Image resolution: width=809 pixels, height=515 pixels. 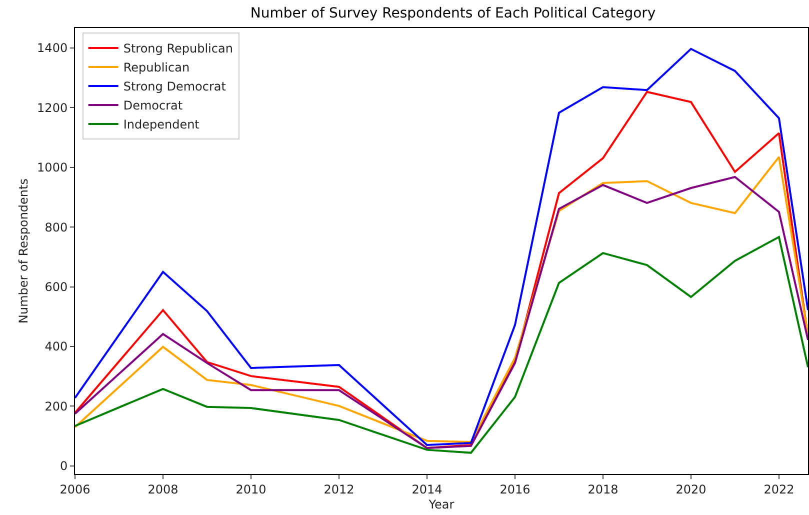 What do you see at coordinates (56, 347) in the screenshot?
I see `y-tick-label: 400` at bounding box center [56, 347].